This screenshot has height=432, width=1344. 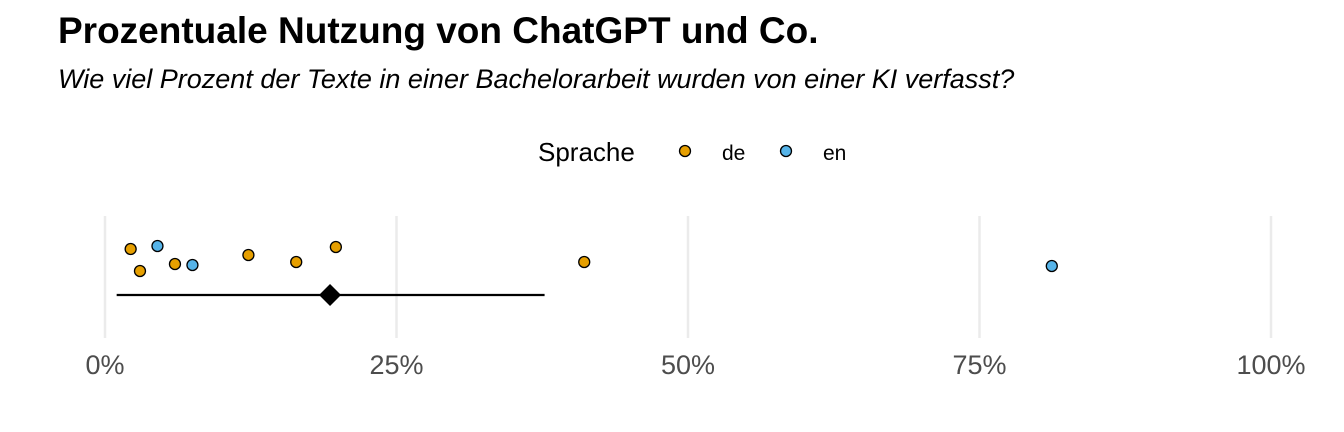 I want to click on x-tick-label-100: 100%, so click(x=1270, y=365).